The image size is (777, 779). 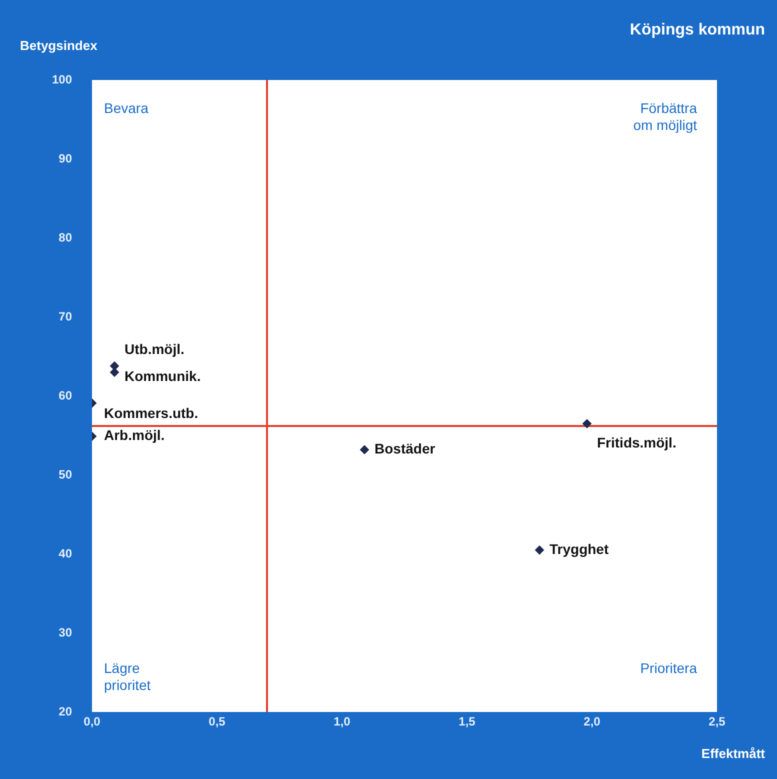 I want to click on series-label: Kommers.utb., so click(x=151, y=412).